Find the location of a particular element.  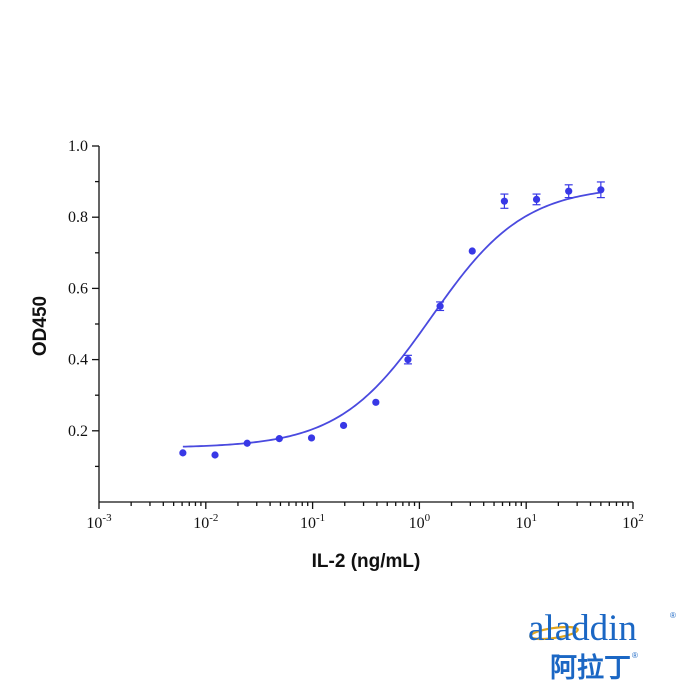

x-tick-label: 10⁻² is located at coordinates (205, 522).